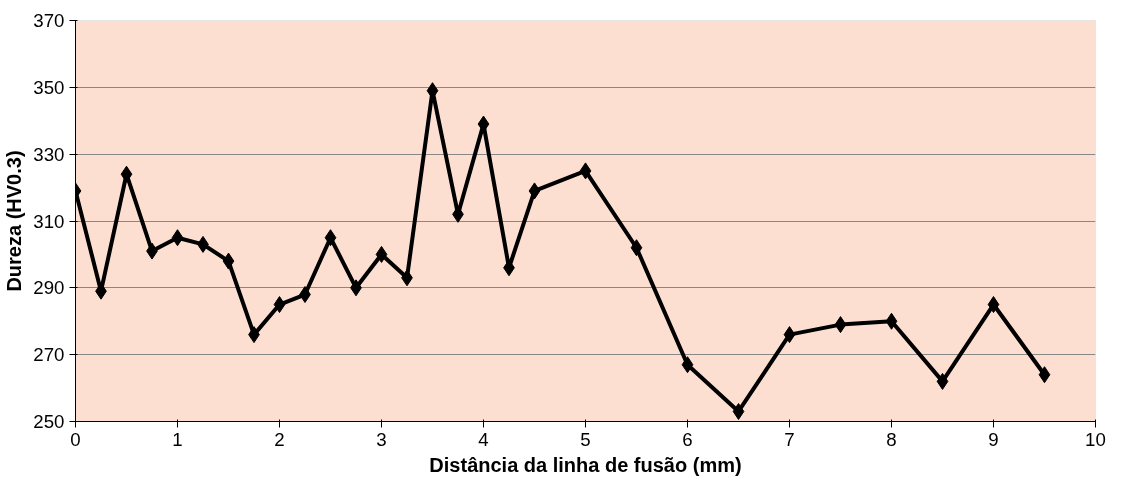 Image resolution: width=1128 pixels, height=484 pixels. Describe the element at coordinates (49, 221) in the screenshot. I see `y-tick-label: 310` at that location.